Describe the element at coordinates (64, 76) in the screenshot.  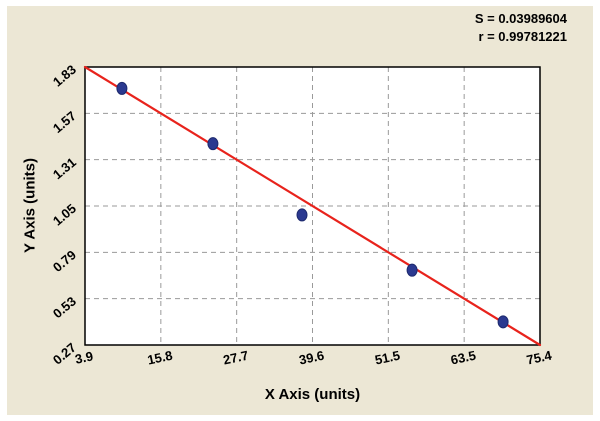
I see `y-tick-label: 1.83` at that location.